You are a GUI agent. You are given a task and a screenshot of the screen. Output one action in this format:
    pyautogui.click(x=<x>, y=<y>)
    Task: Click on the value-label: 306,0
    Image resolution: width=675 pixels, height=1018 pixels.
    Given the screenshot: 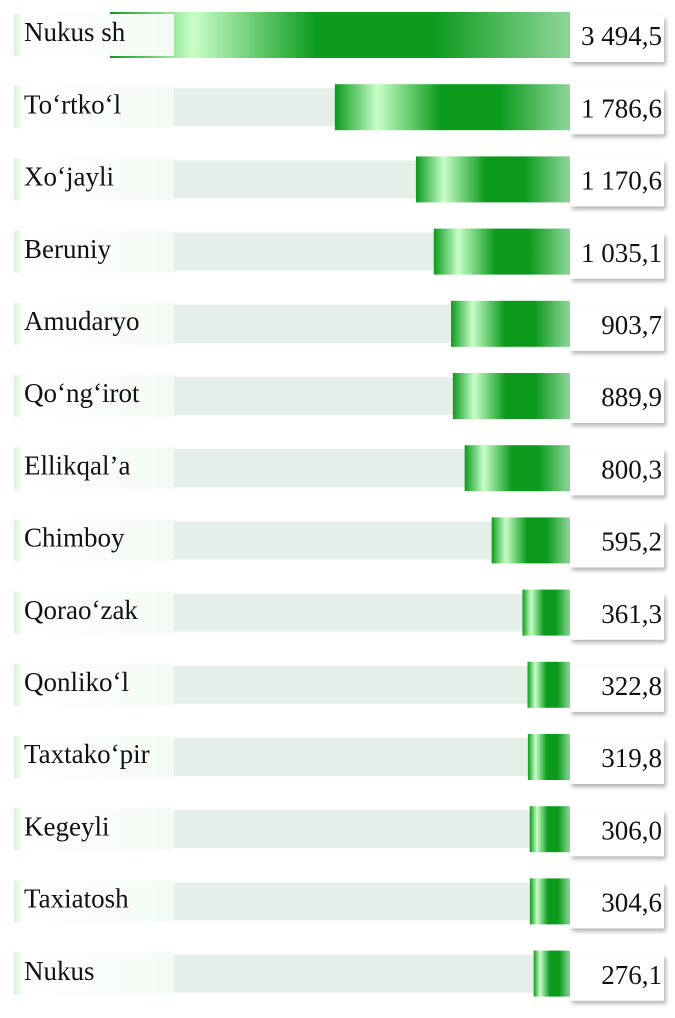 What is the action you would take?
    pyautogui.click(x=631, y=830)
    